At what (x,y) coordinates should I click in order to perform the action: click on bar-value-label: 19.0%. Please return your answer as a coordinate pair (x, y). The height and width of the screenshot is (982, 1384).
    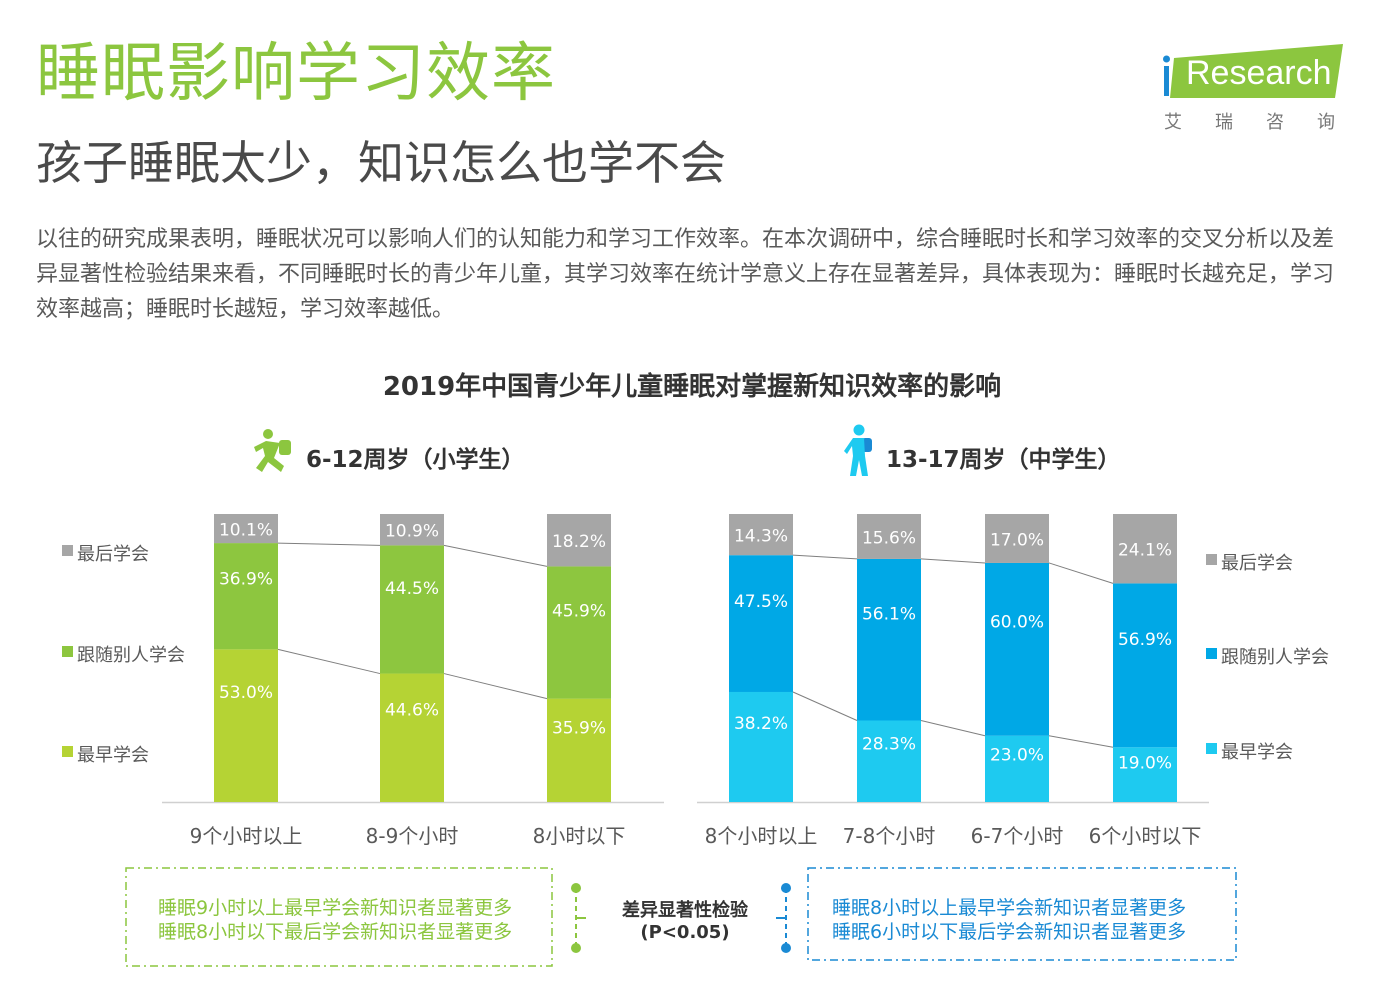
    Looking at the image, I should click on (1145, 764).